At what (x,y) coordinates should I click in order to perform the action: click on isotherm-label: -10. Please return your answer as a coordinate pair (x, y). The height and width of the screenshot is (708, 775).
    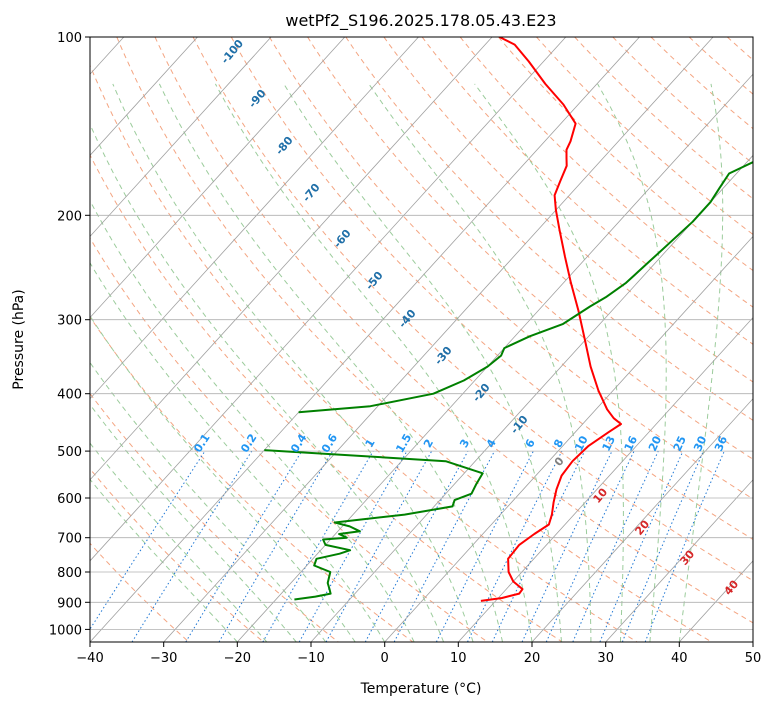
    Looking at the image, I should click on (519, 425).